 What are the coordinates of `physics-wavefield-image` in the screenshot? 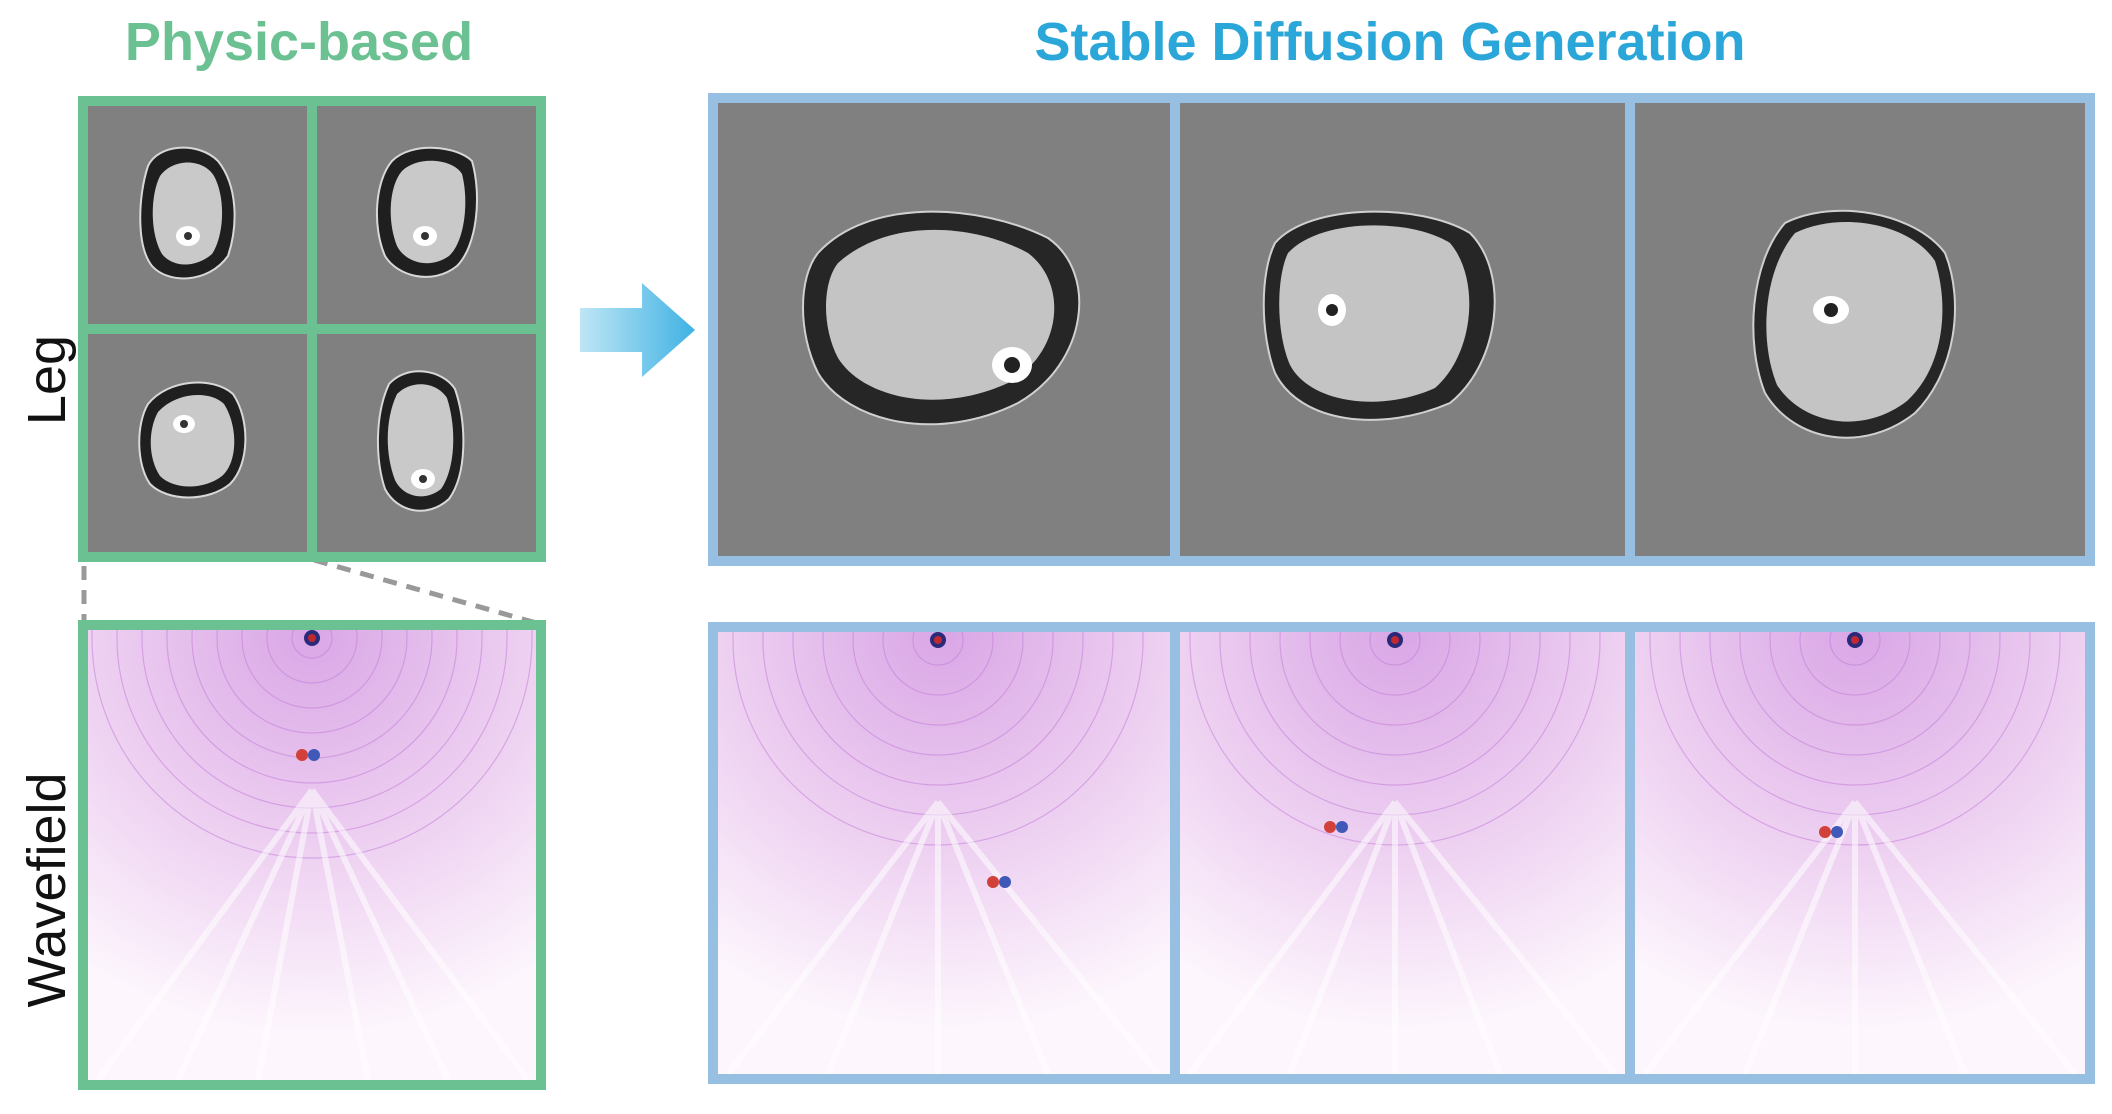 It's located at (312, 855).